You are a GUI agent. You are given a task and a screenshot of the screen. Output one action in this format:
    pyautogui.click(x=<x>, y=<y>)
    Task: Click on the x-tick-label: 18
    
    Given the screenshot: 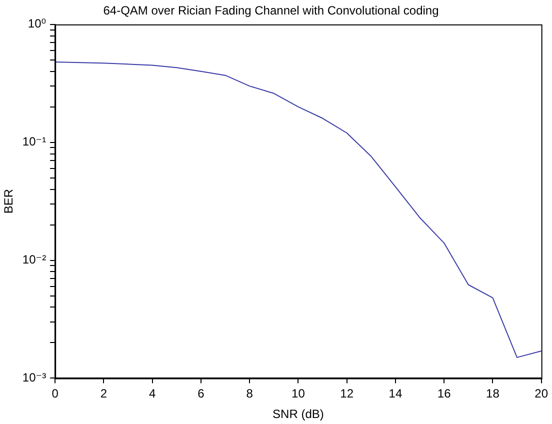 What is the action you would take?
    pyautogui.click(x=493, y=393)
    